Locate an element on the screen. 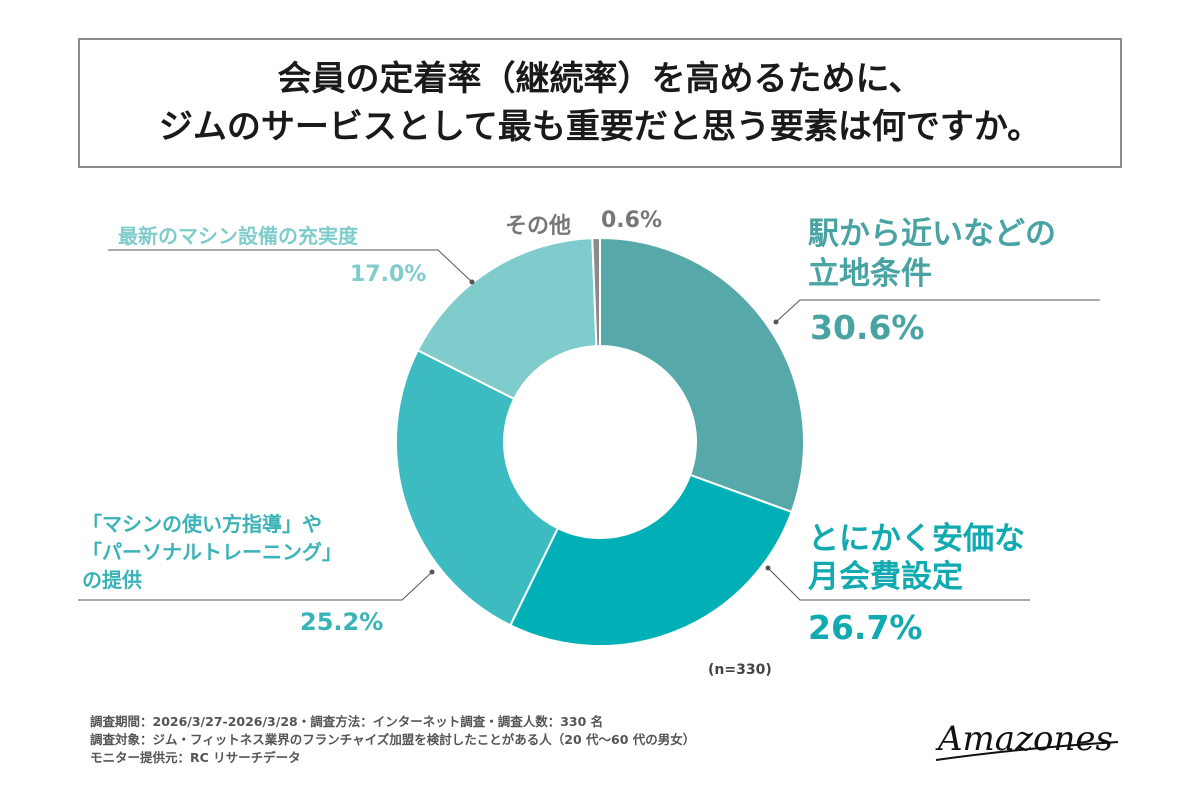 The width and height of the screenshot is (1200, 800). label-training-line2: 「パーソナルトレーニング」 is located at coordinates (212, 552).